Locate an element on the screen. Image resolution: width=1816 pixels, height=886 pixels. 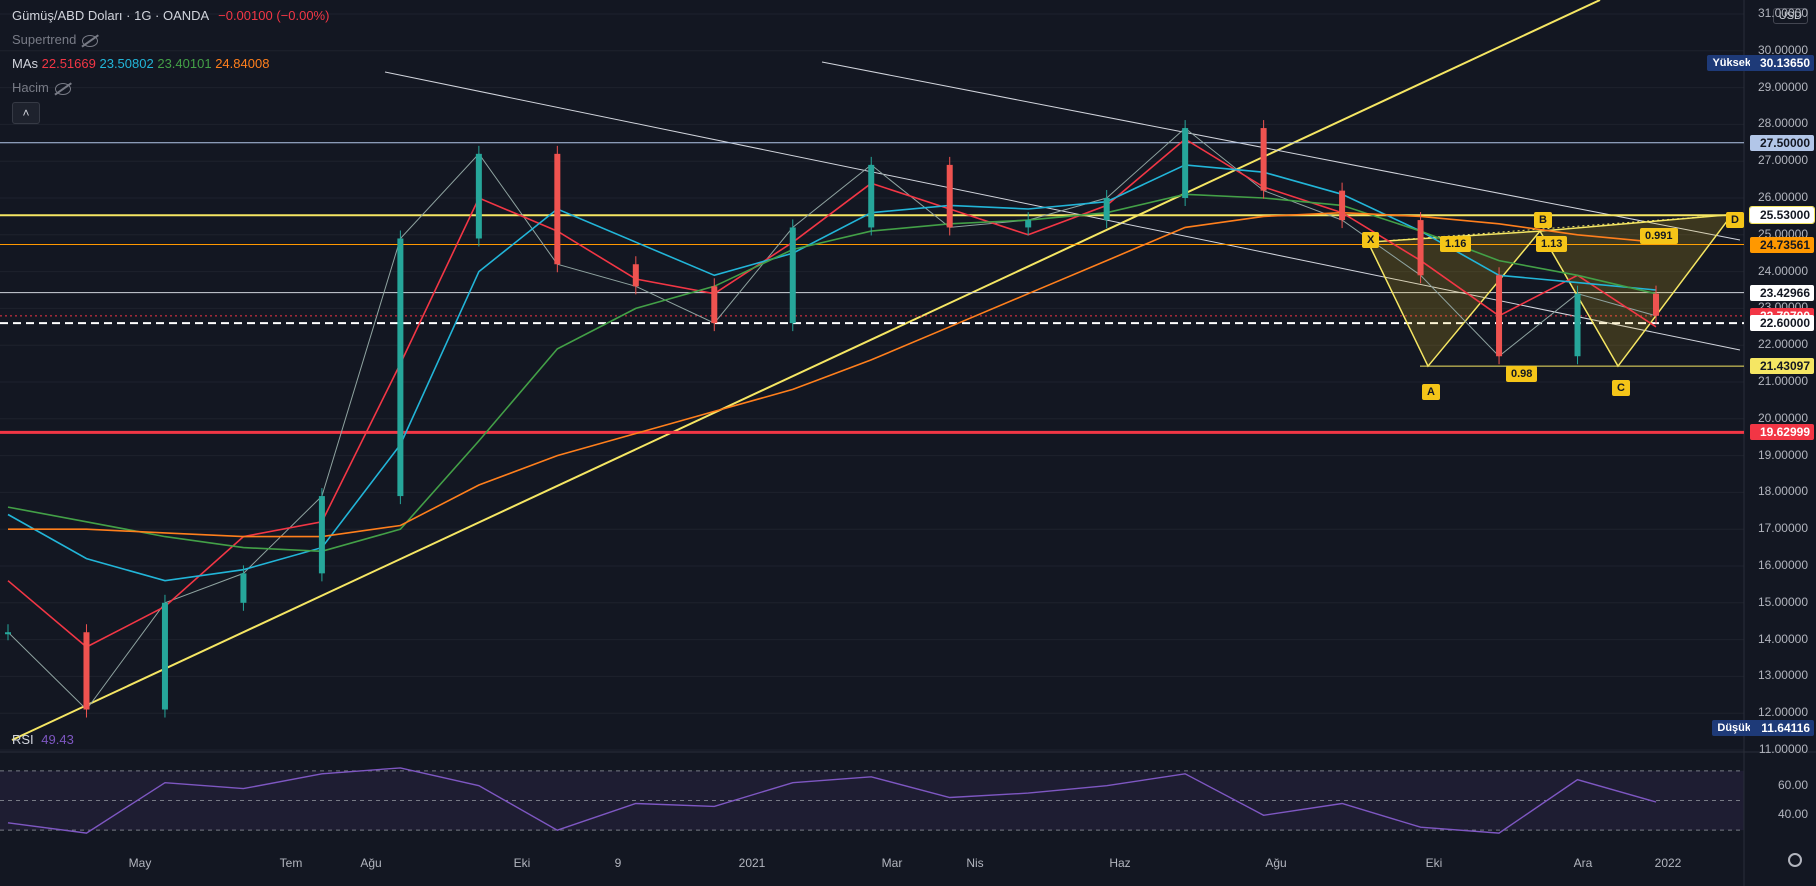
time-tick-label: 2022 is located at coordinates (1668, 863).